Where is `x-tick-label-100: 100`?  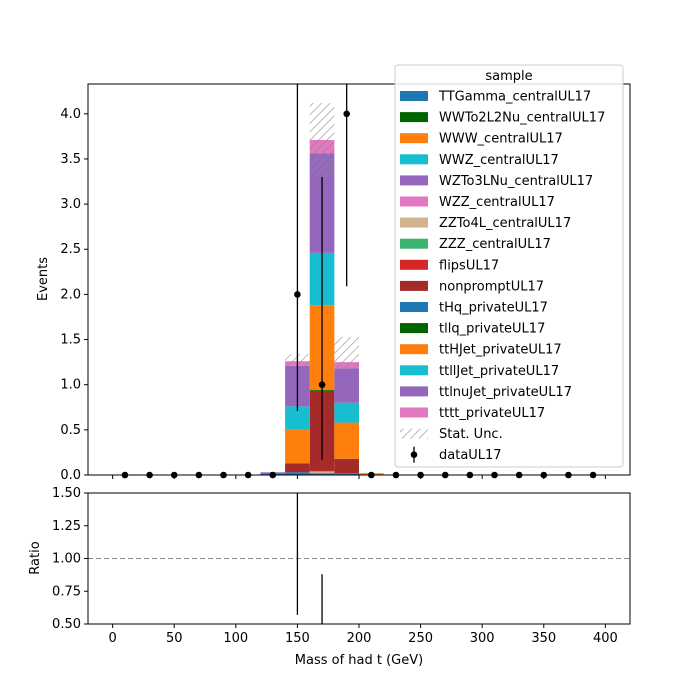
x-tick-label-100: 100 is located at coordinates (235, 638).